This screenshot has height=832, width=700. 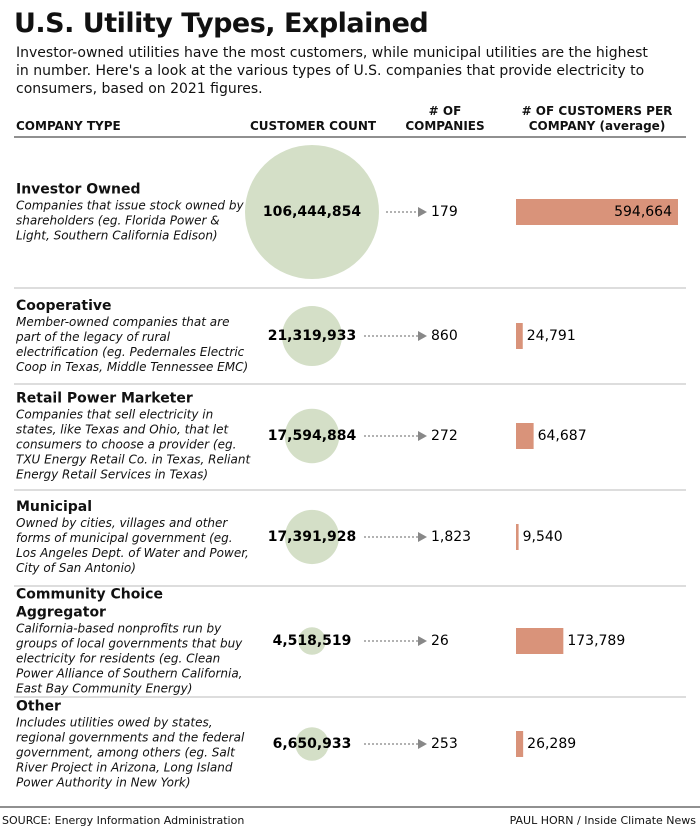 I want to click on category-name: Municipal, so click(x=54, y=507).